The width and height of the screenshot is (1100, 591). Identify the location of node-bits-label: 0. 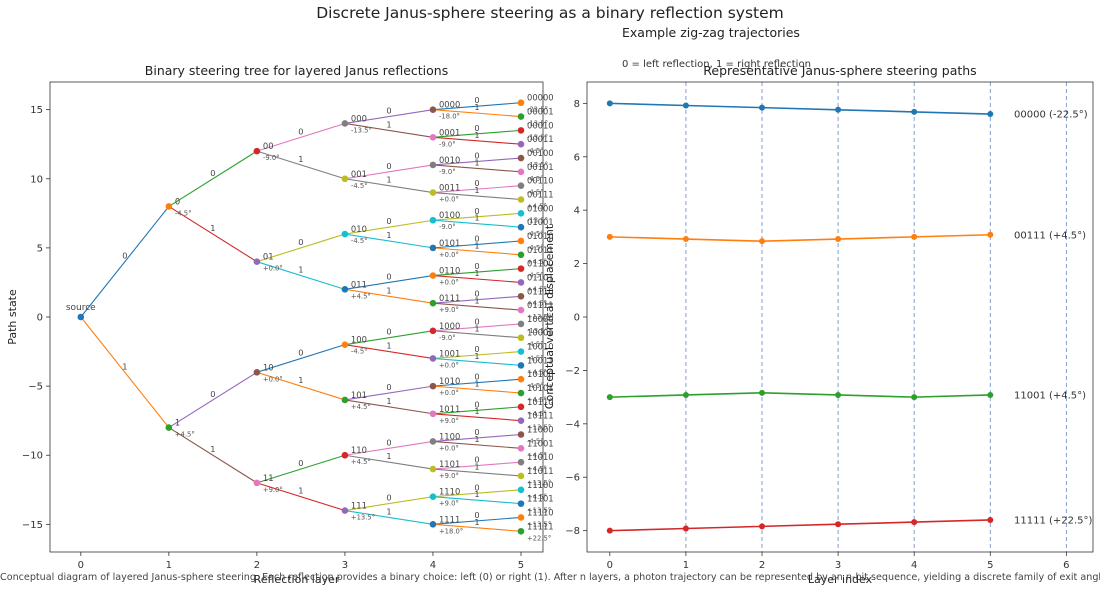
(177, 201).